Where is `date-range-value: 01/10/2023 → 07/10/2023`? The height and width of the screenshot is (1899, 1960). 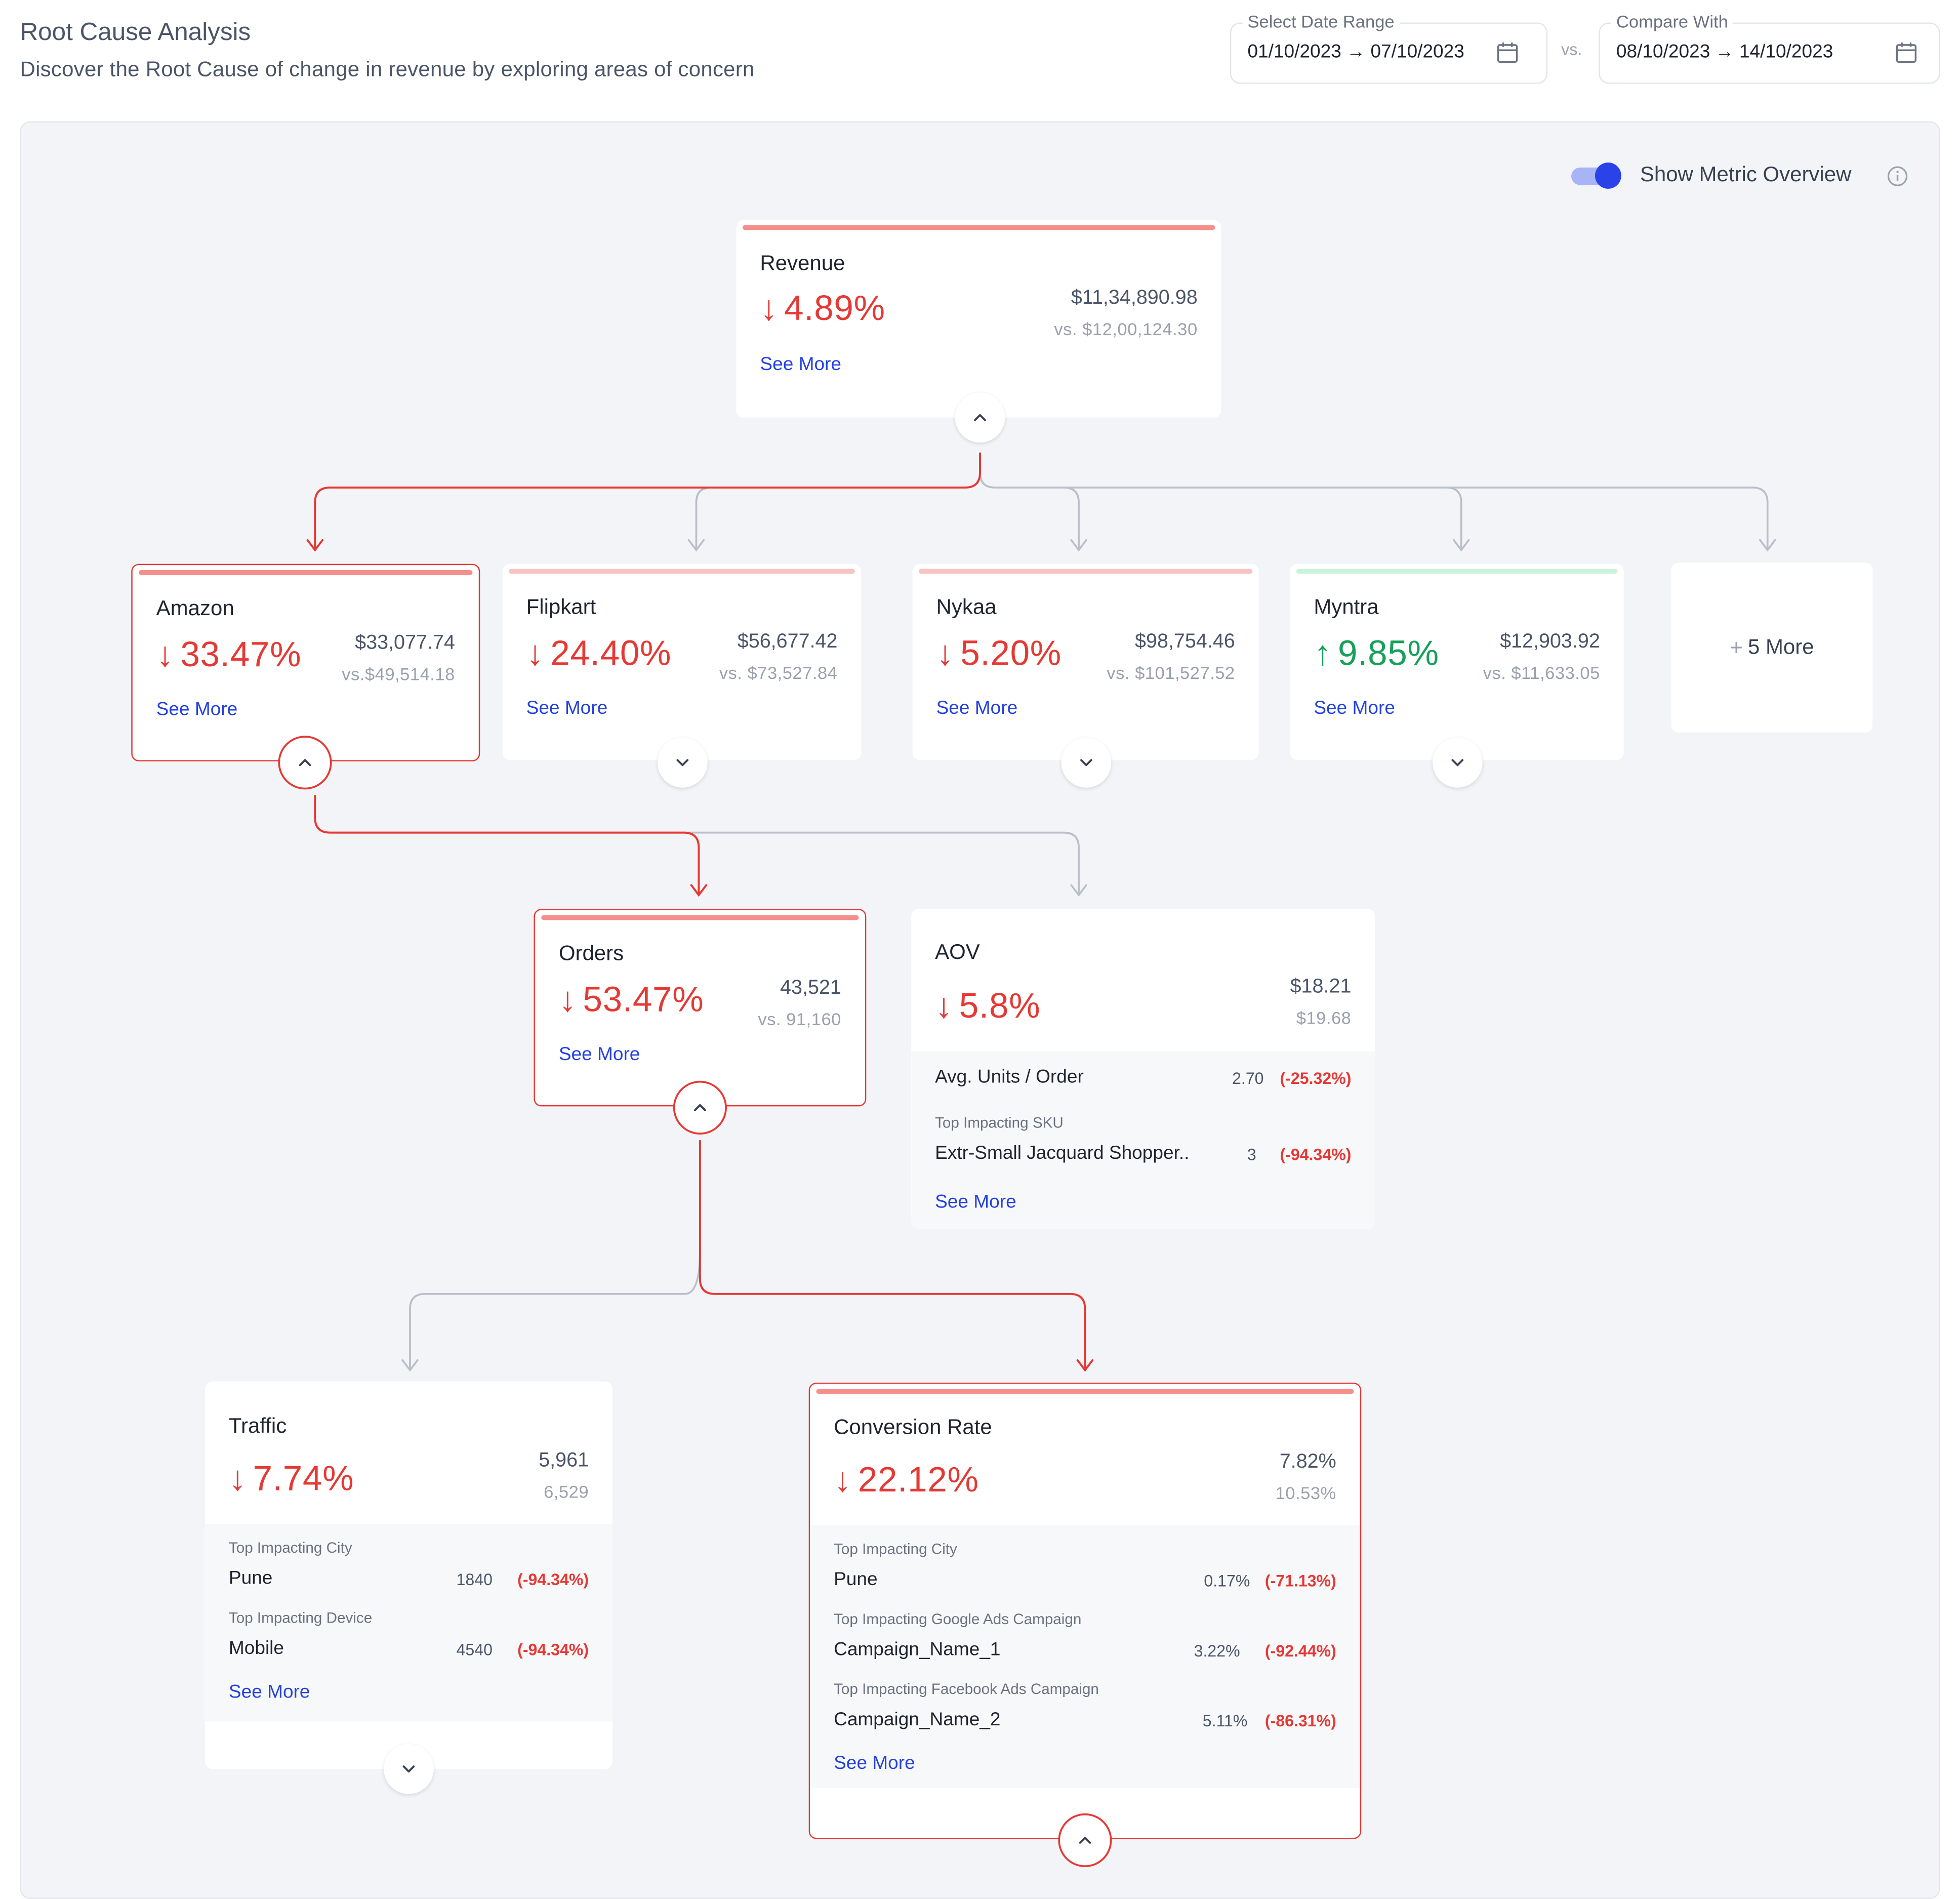 date-range-value: 01/10/2023 → 07/10/2023 is located at coordinates (1355, 52).